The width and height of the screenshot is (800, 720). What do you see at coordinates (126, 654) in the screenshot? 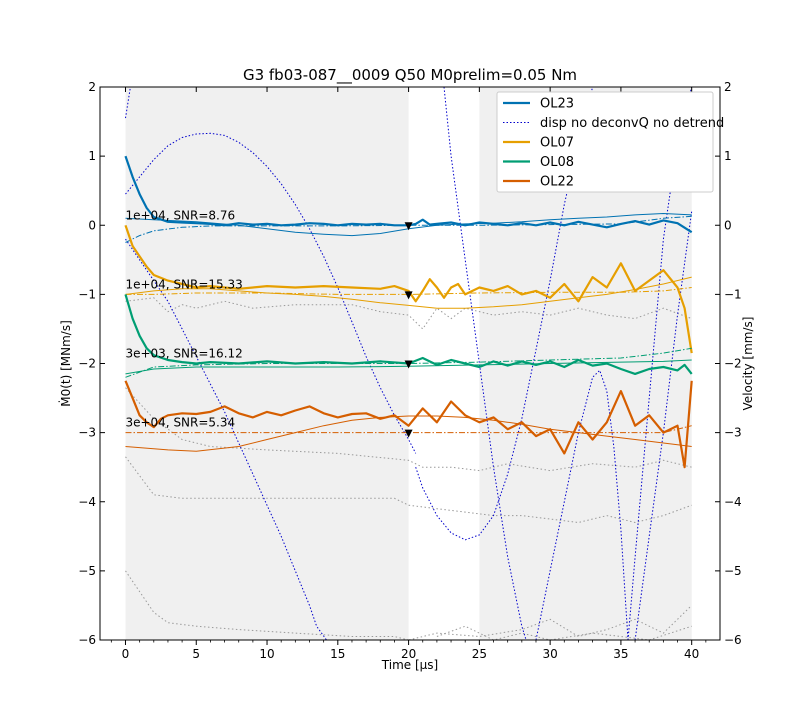
I see `x-tick-label: 0` at bounding box center [126, 654].